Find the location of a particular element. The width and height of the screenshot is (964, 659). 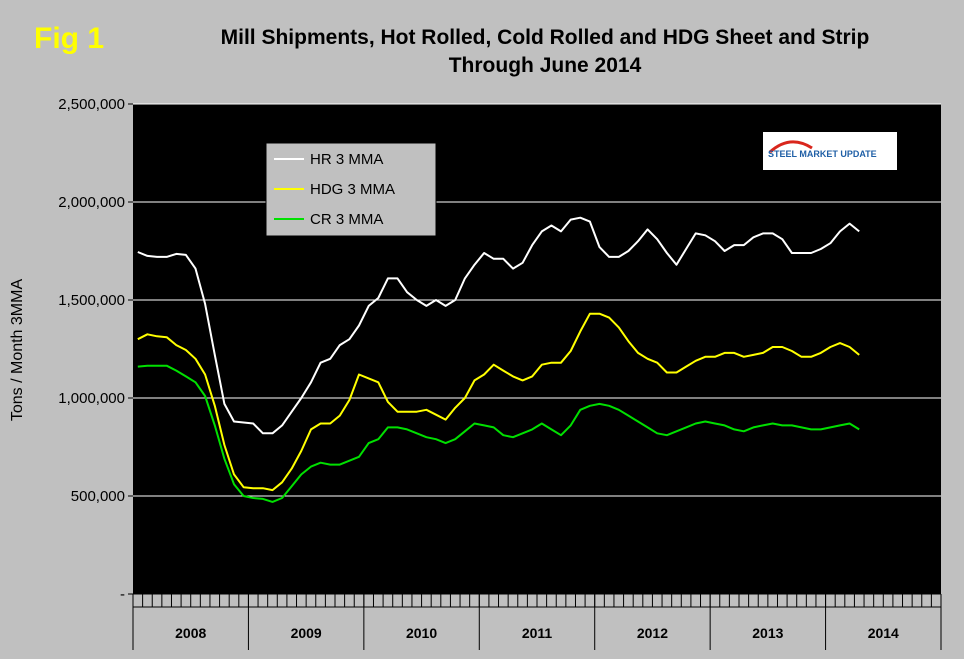

y-tick-label: 2,500,000 is located at coordinates (91, 104).